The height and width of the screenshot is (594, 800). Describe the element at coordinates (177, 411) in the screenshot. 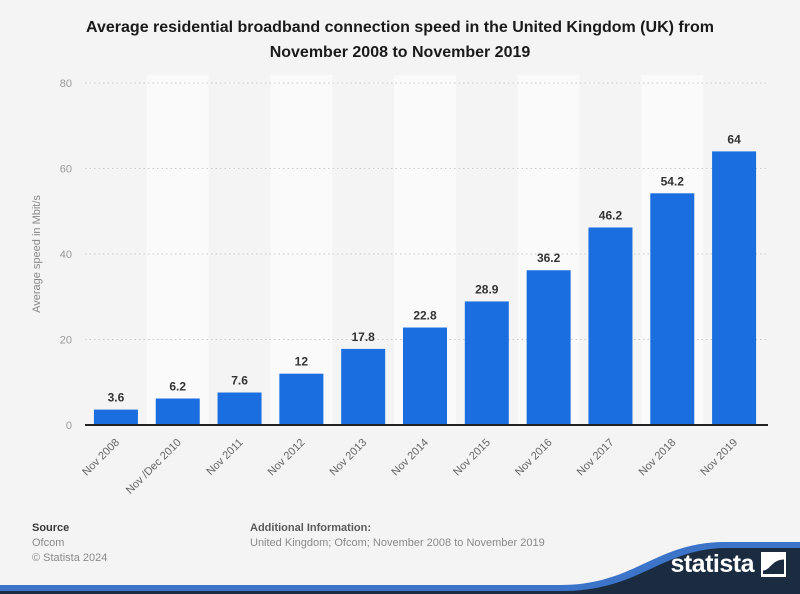

I see `bar-Nov /Dec 2010` at that location.